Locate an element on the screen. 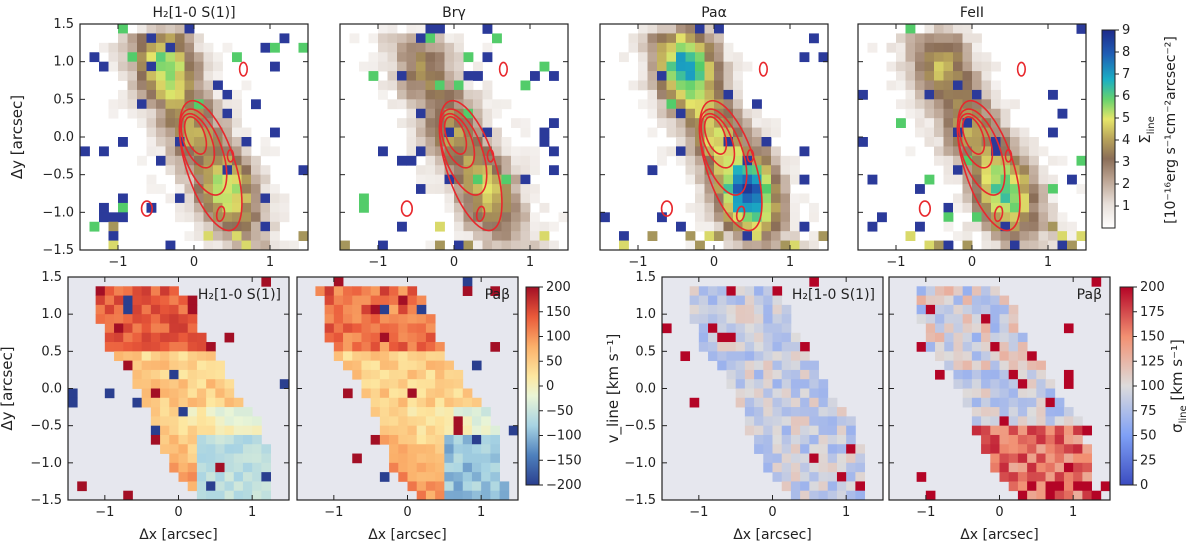 This screenshot has width=1200, height=550. tick-label: −1.5 is located at coordinates (46, 500).